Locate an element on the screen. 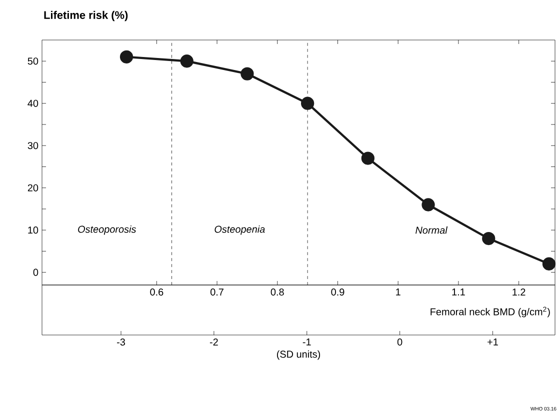 This screenshot has width=560, height=416. annotation: Osteoporosis is located at coordinates (107, 230).